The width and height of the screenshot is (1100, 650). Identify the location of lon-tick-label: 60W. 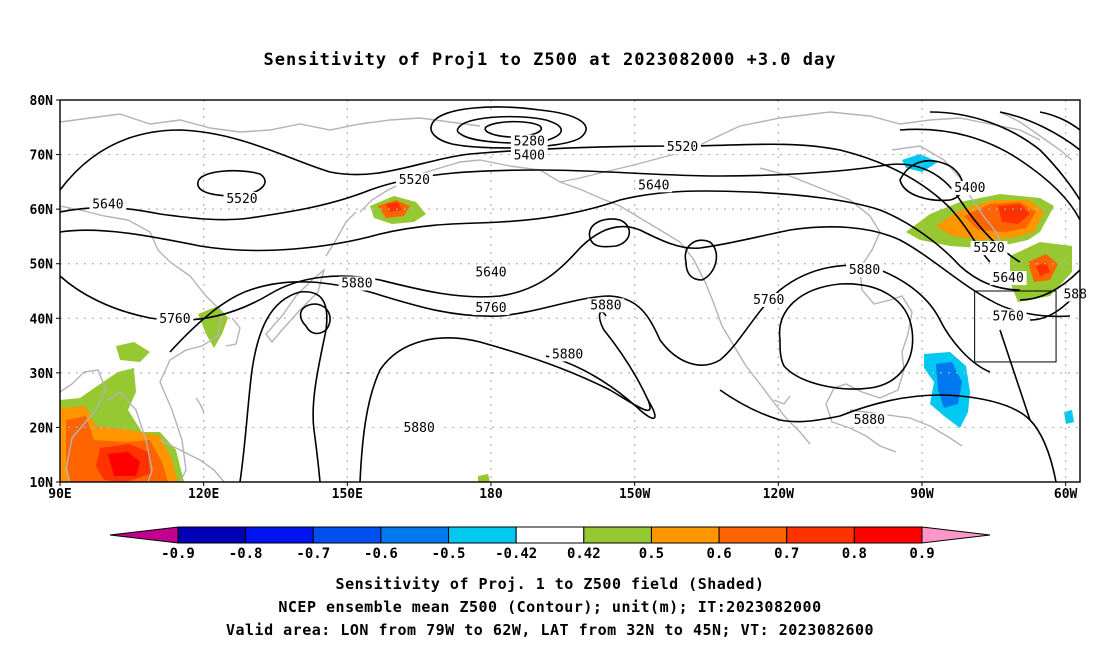
(1066, 494).